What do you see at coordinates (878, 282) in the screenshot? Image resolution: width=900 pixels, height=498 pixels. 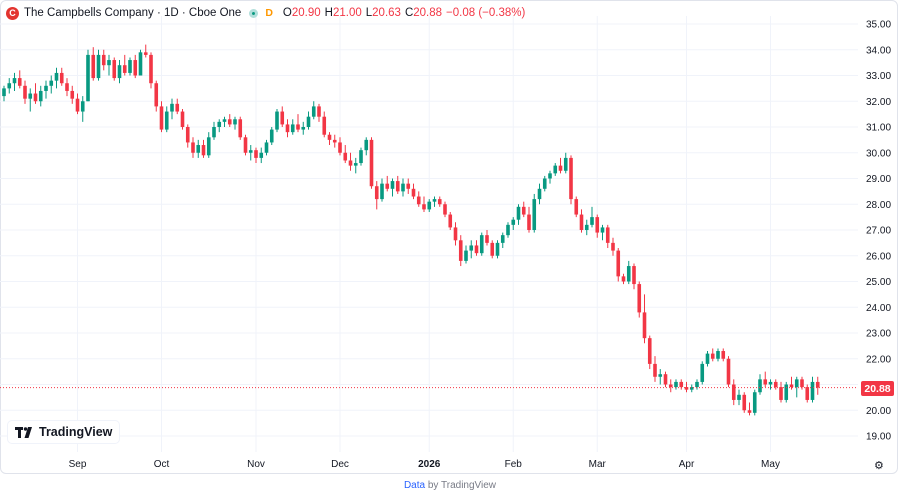 I see `price-tick-label: 25.00` at bounding box center [878, 282].